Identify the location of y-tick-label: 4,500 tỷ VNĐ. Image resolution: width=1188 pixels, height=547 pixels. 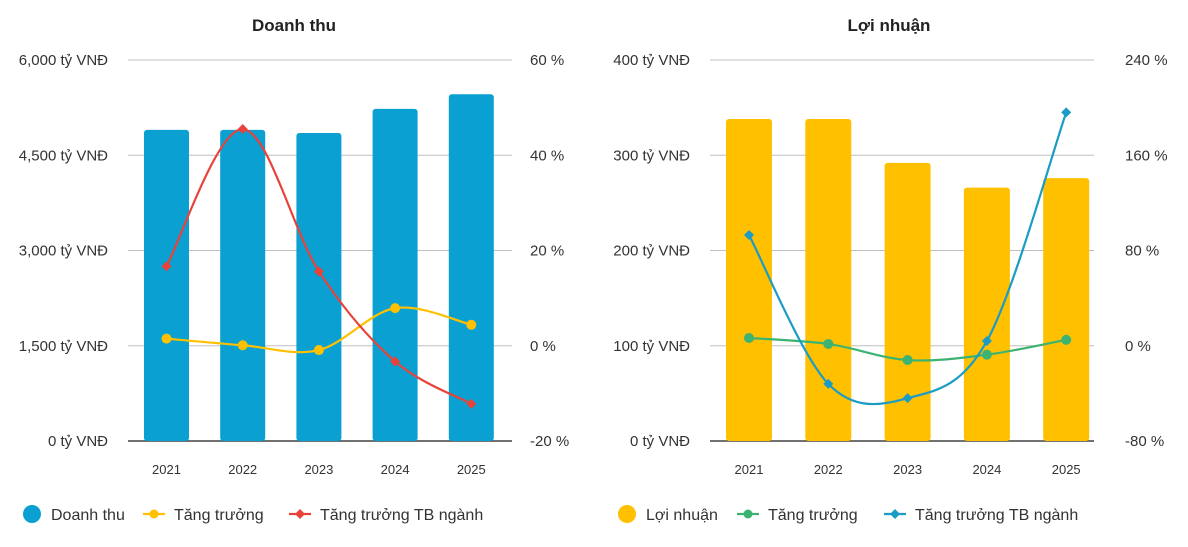
(63, 155).